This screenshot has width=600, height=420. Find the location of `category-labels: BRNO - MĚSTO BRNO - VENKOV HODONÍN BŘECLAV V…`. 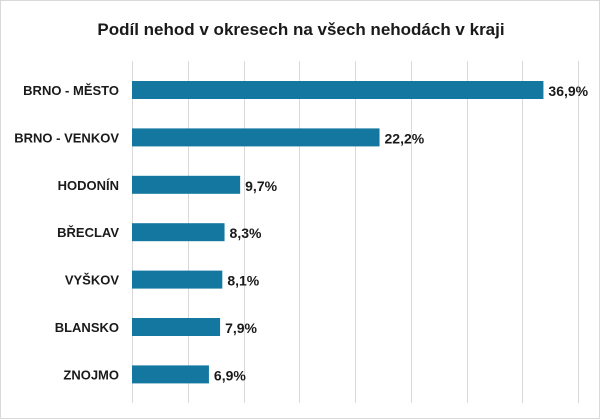

category-labels: BRNO - MĚSTO BRNO - VENKOV HODONÍN BŘECLAV V… is located at coordinates (66, 232).